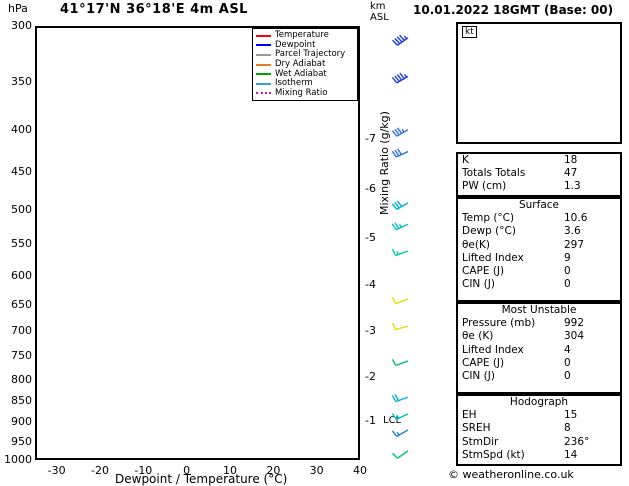 This screenshot has height=486, width=629. What do you see at coordinates (273, 470) in the screenshot?
I see `temperature-tick-label: 20` at bounding box center [273, 470].